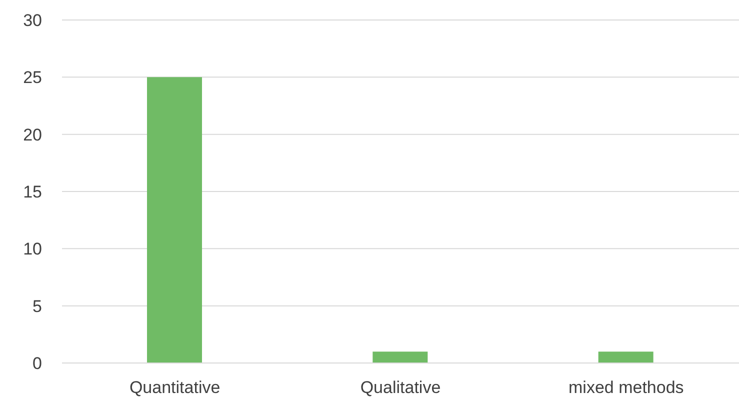 The height and width of the screenshot is (407, 739). What do you see at coordinates (32, 78) in the screenshot?
I see `y-tick-label: 25` at bounding box center [32, 78].